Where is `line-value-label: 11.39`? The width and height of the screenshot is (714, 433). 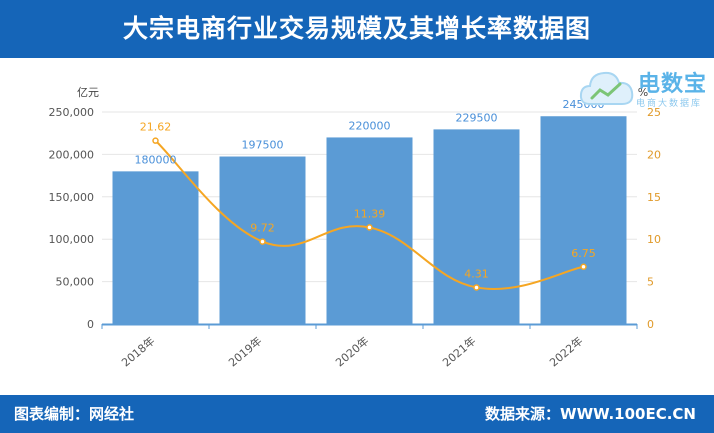
line-value-label: 11.39 is located at coordinates (370, 213).